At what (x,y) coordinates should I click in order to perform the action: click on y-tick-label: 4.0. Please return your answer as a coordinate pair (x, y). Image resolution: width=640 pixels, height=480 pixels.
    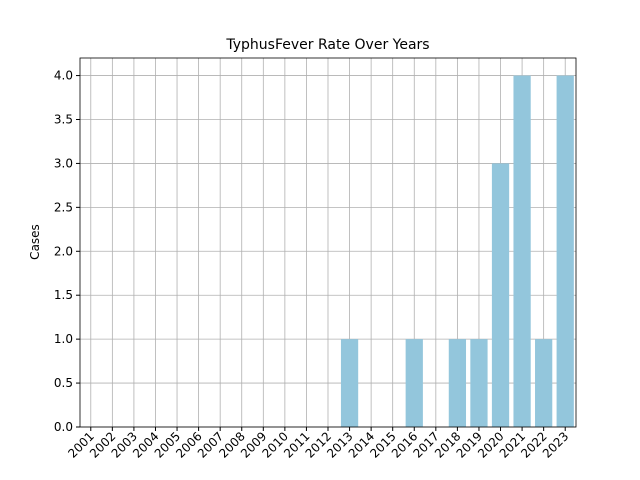
    Looking at the image, I should click on (63, 76).